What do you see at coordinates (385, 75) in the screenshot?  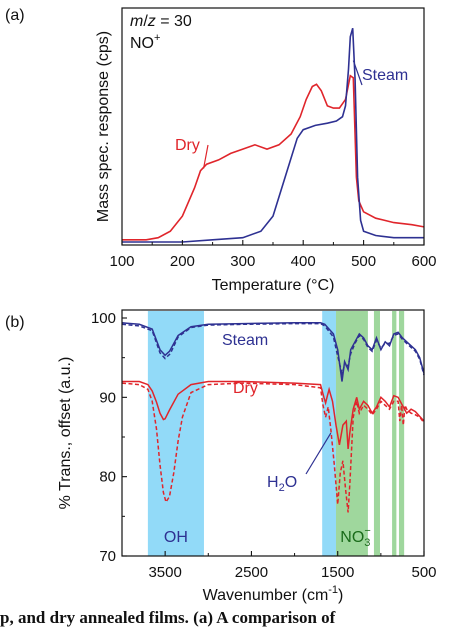 I see `series-label-steam: Steam` at bounding box center [385, 75].